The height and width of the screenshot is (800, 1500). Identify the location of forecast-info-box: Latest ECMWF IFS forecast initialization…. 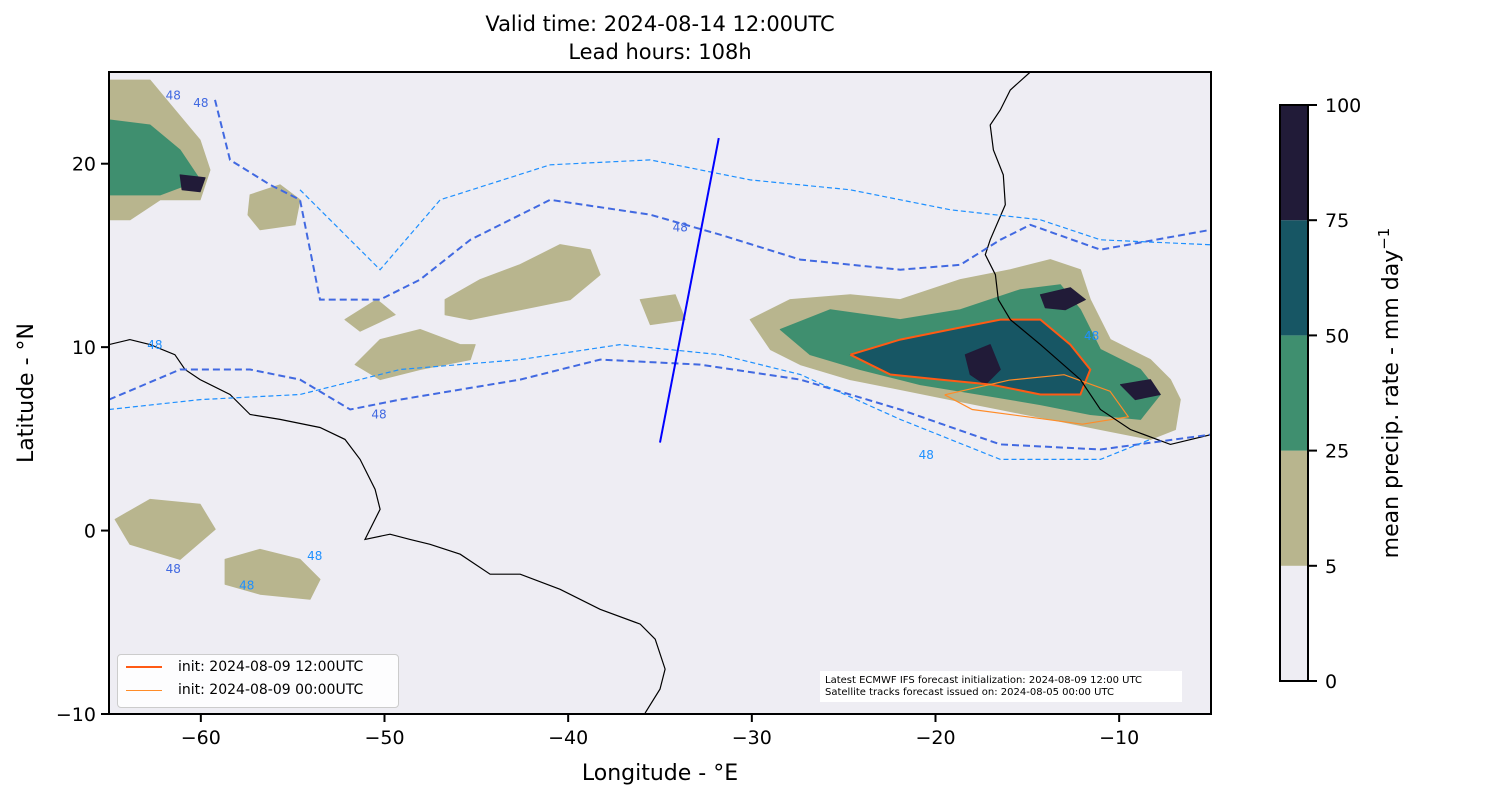
(1001, 686).